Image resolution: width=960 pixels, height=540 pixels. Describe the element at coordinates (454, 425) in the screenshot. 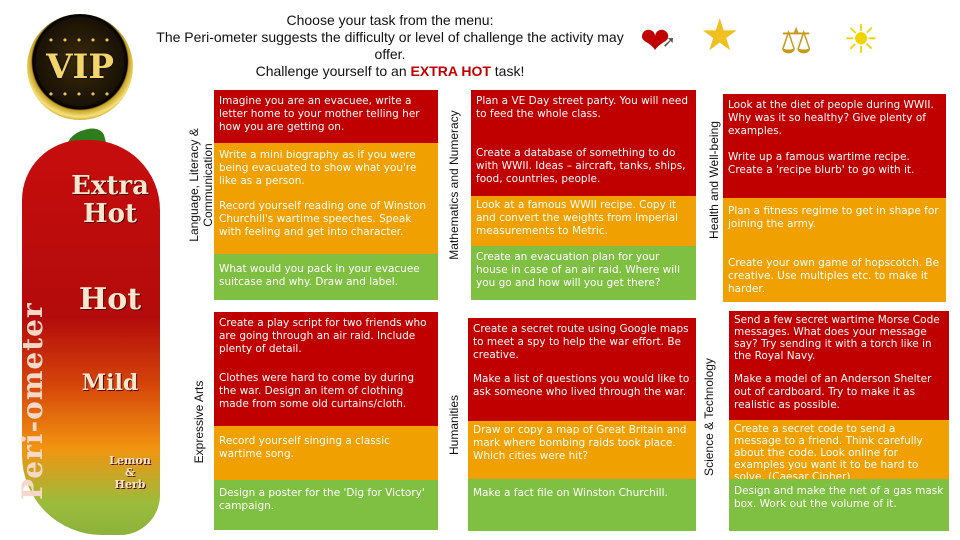

I see `section-label-humanities: Humanities` at that location.